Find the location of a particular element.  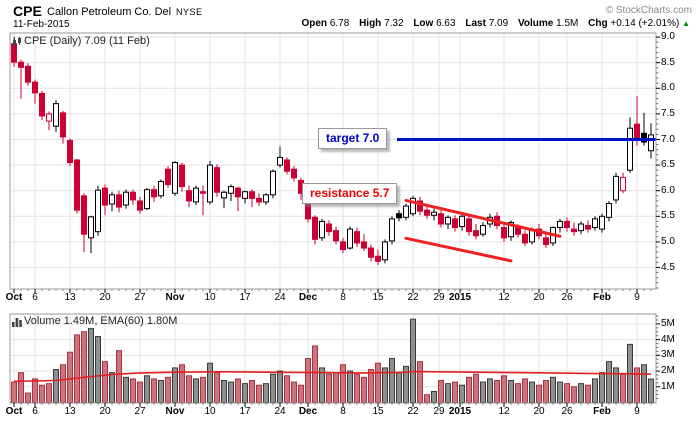

date-tick-label: 29 is located at coordinates (439, 411).